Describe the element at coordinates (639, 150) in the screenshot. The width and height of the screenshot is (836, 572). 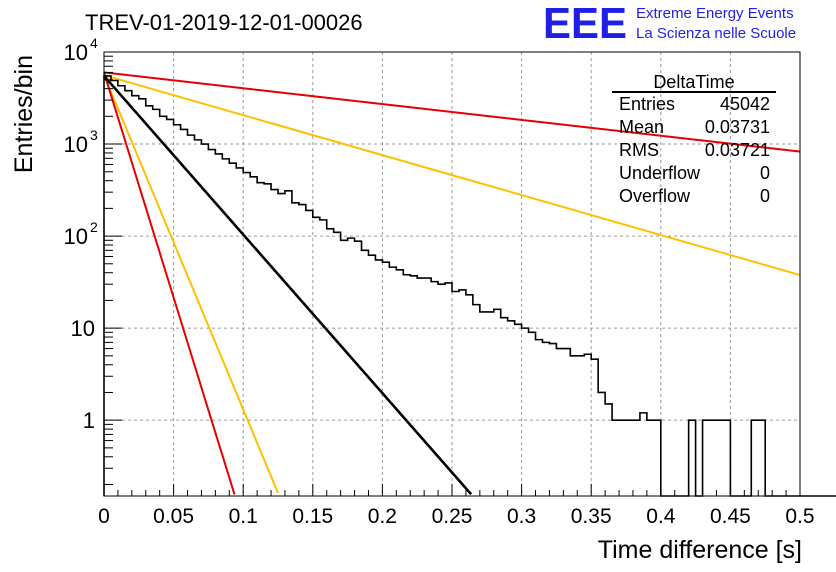
I see `stats-label-rms: RMS` at that location.